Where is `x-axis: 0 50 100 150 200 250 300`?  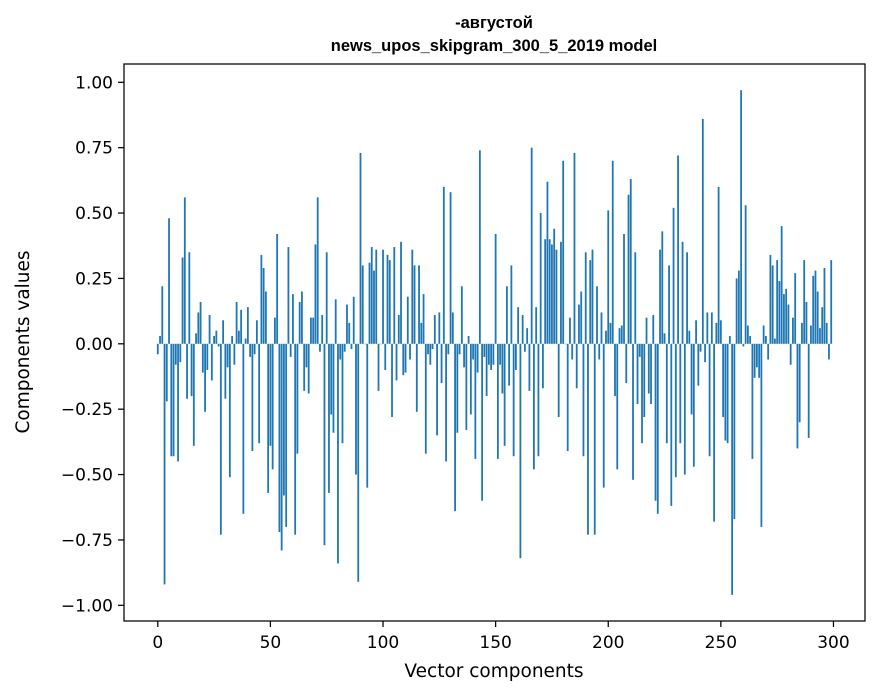 x-axis: 0 50 100 150 200 250 300 is located at coordinates (501, 637).